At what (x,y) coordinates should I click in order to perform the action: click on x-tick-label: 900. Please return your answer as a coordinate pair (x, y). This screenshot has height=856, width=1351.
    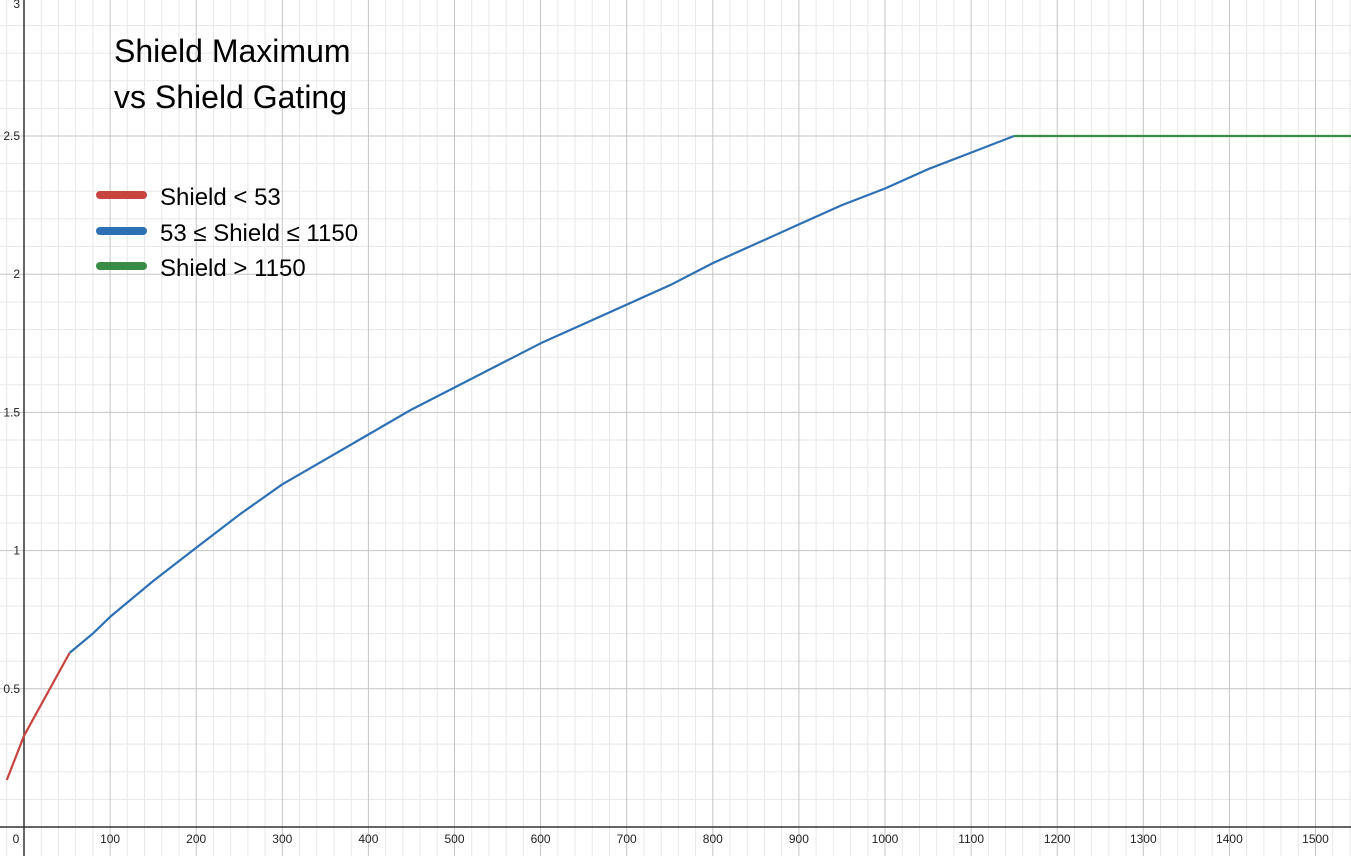
    Looking at the image, I should click on (799, 839).